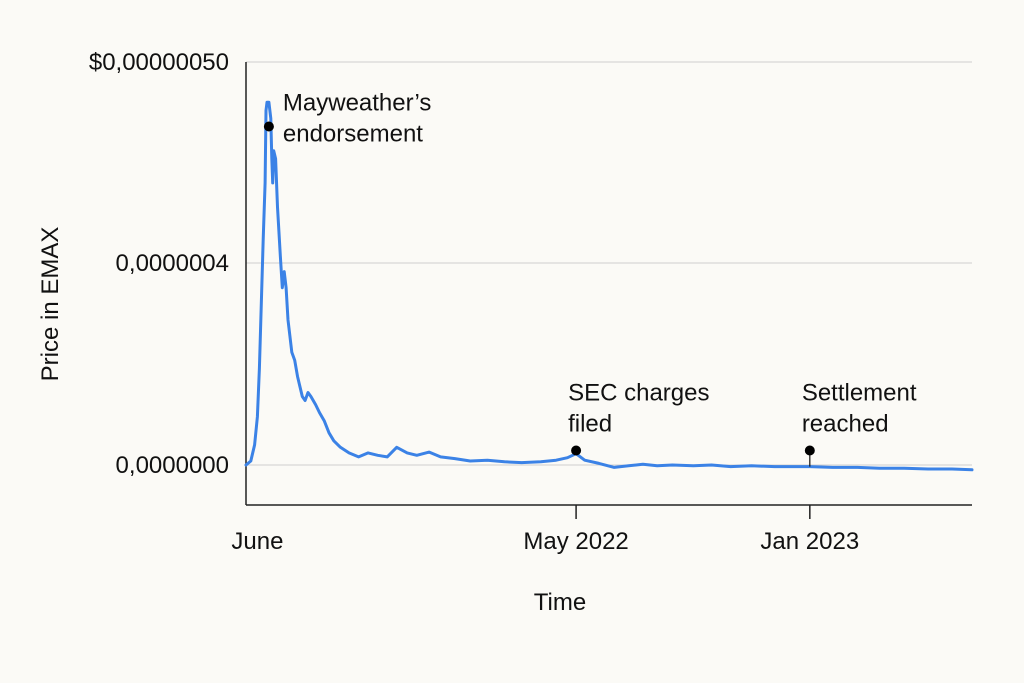 This screenshot has width=1024, height=683. Describe the element at coordinates (357, 102) in the screenshot. I see `annotation-label: Mayweather’s` at that location.